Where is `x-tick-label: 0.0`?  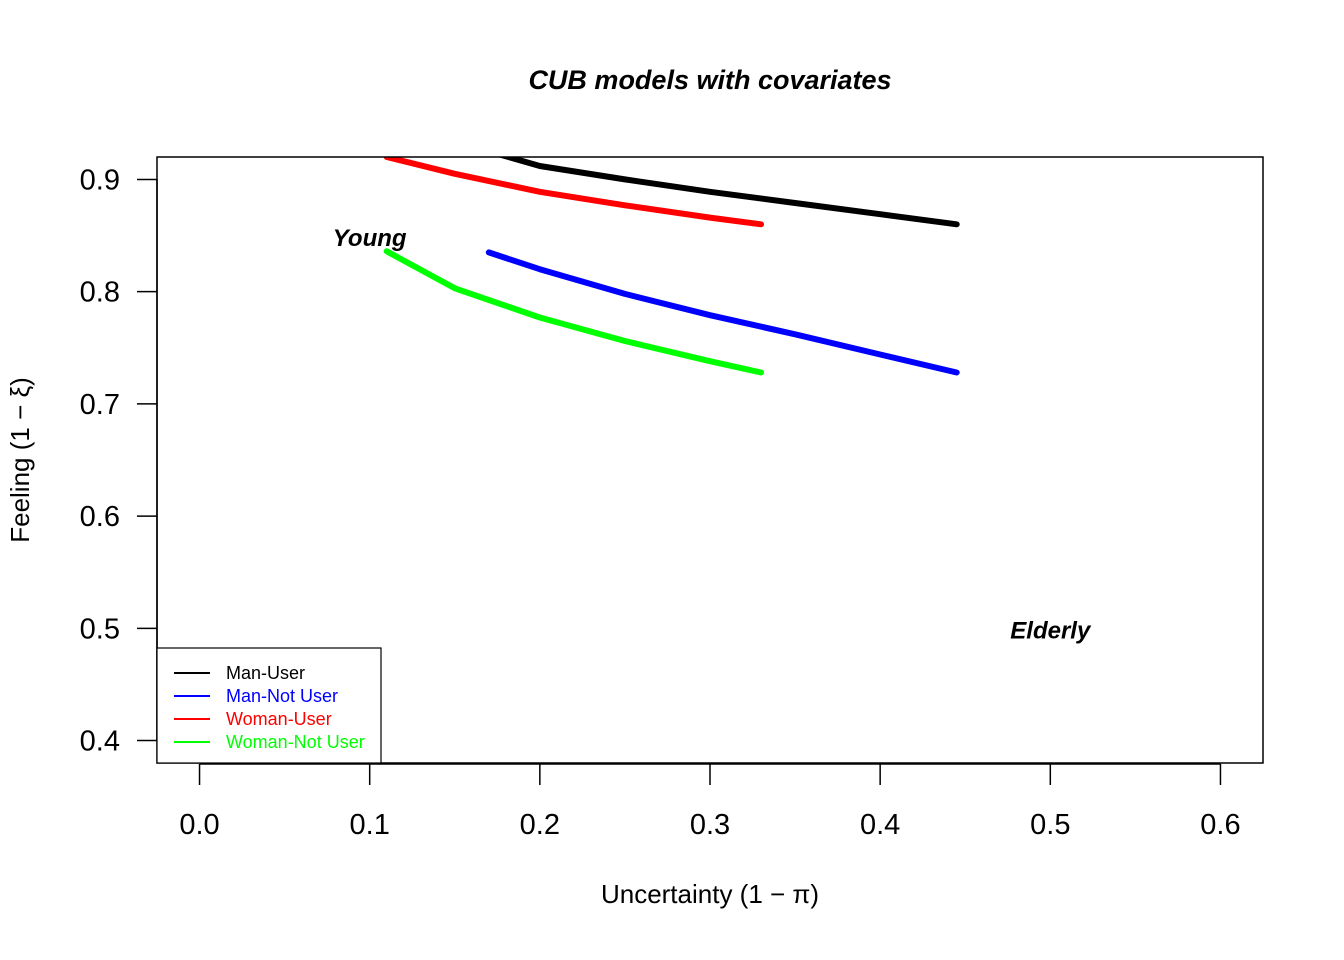 x-tick-label: 0.0 is located at coordinates (199, 825).